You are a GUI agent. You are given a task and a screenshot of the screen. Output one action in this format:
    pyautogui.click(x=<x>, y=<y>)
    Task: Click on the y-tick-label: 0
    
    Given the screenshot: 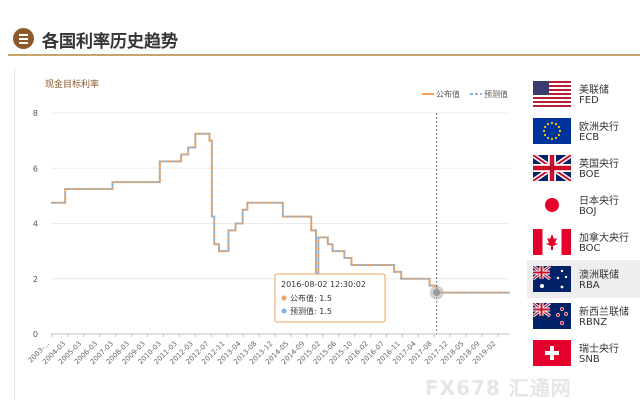 What is the action you would take?
    pyautogui.click(x=35, y=334)
    